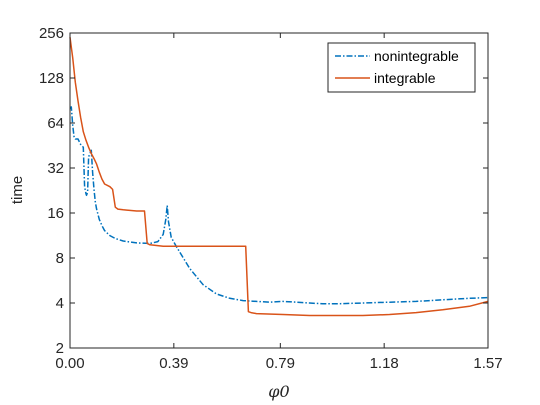 The width and height of the screenshot is (540, 405). I want to click on y-tick-label: 128, so click(51, 78).